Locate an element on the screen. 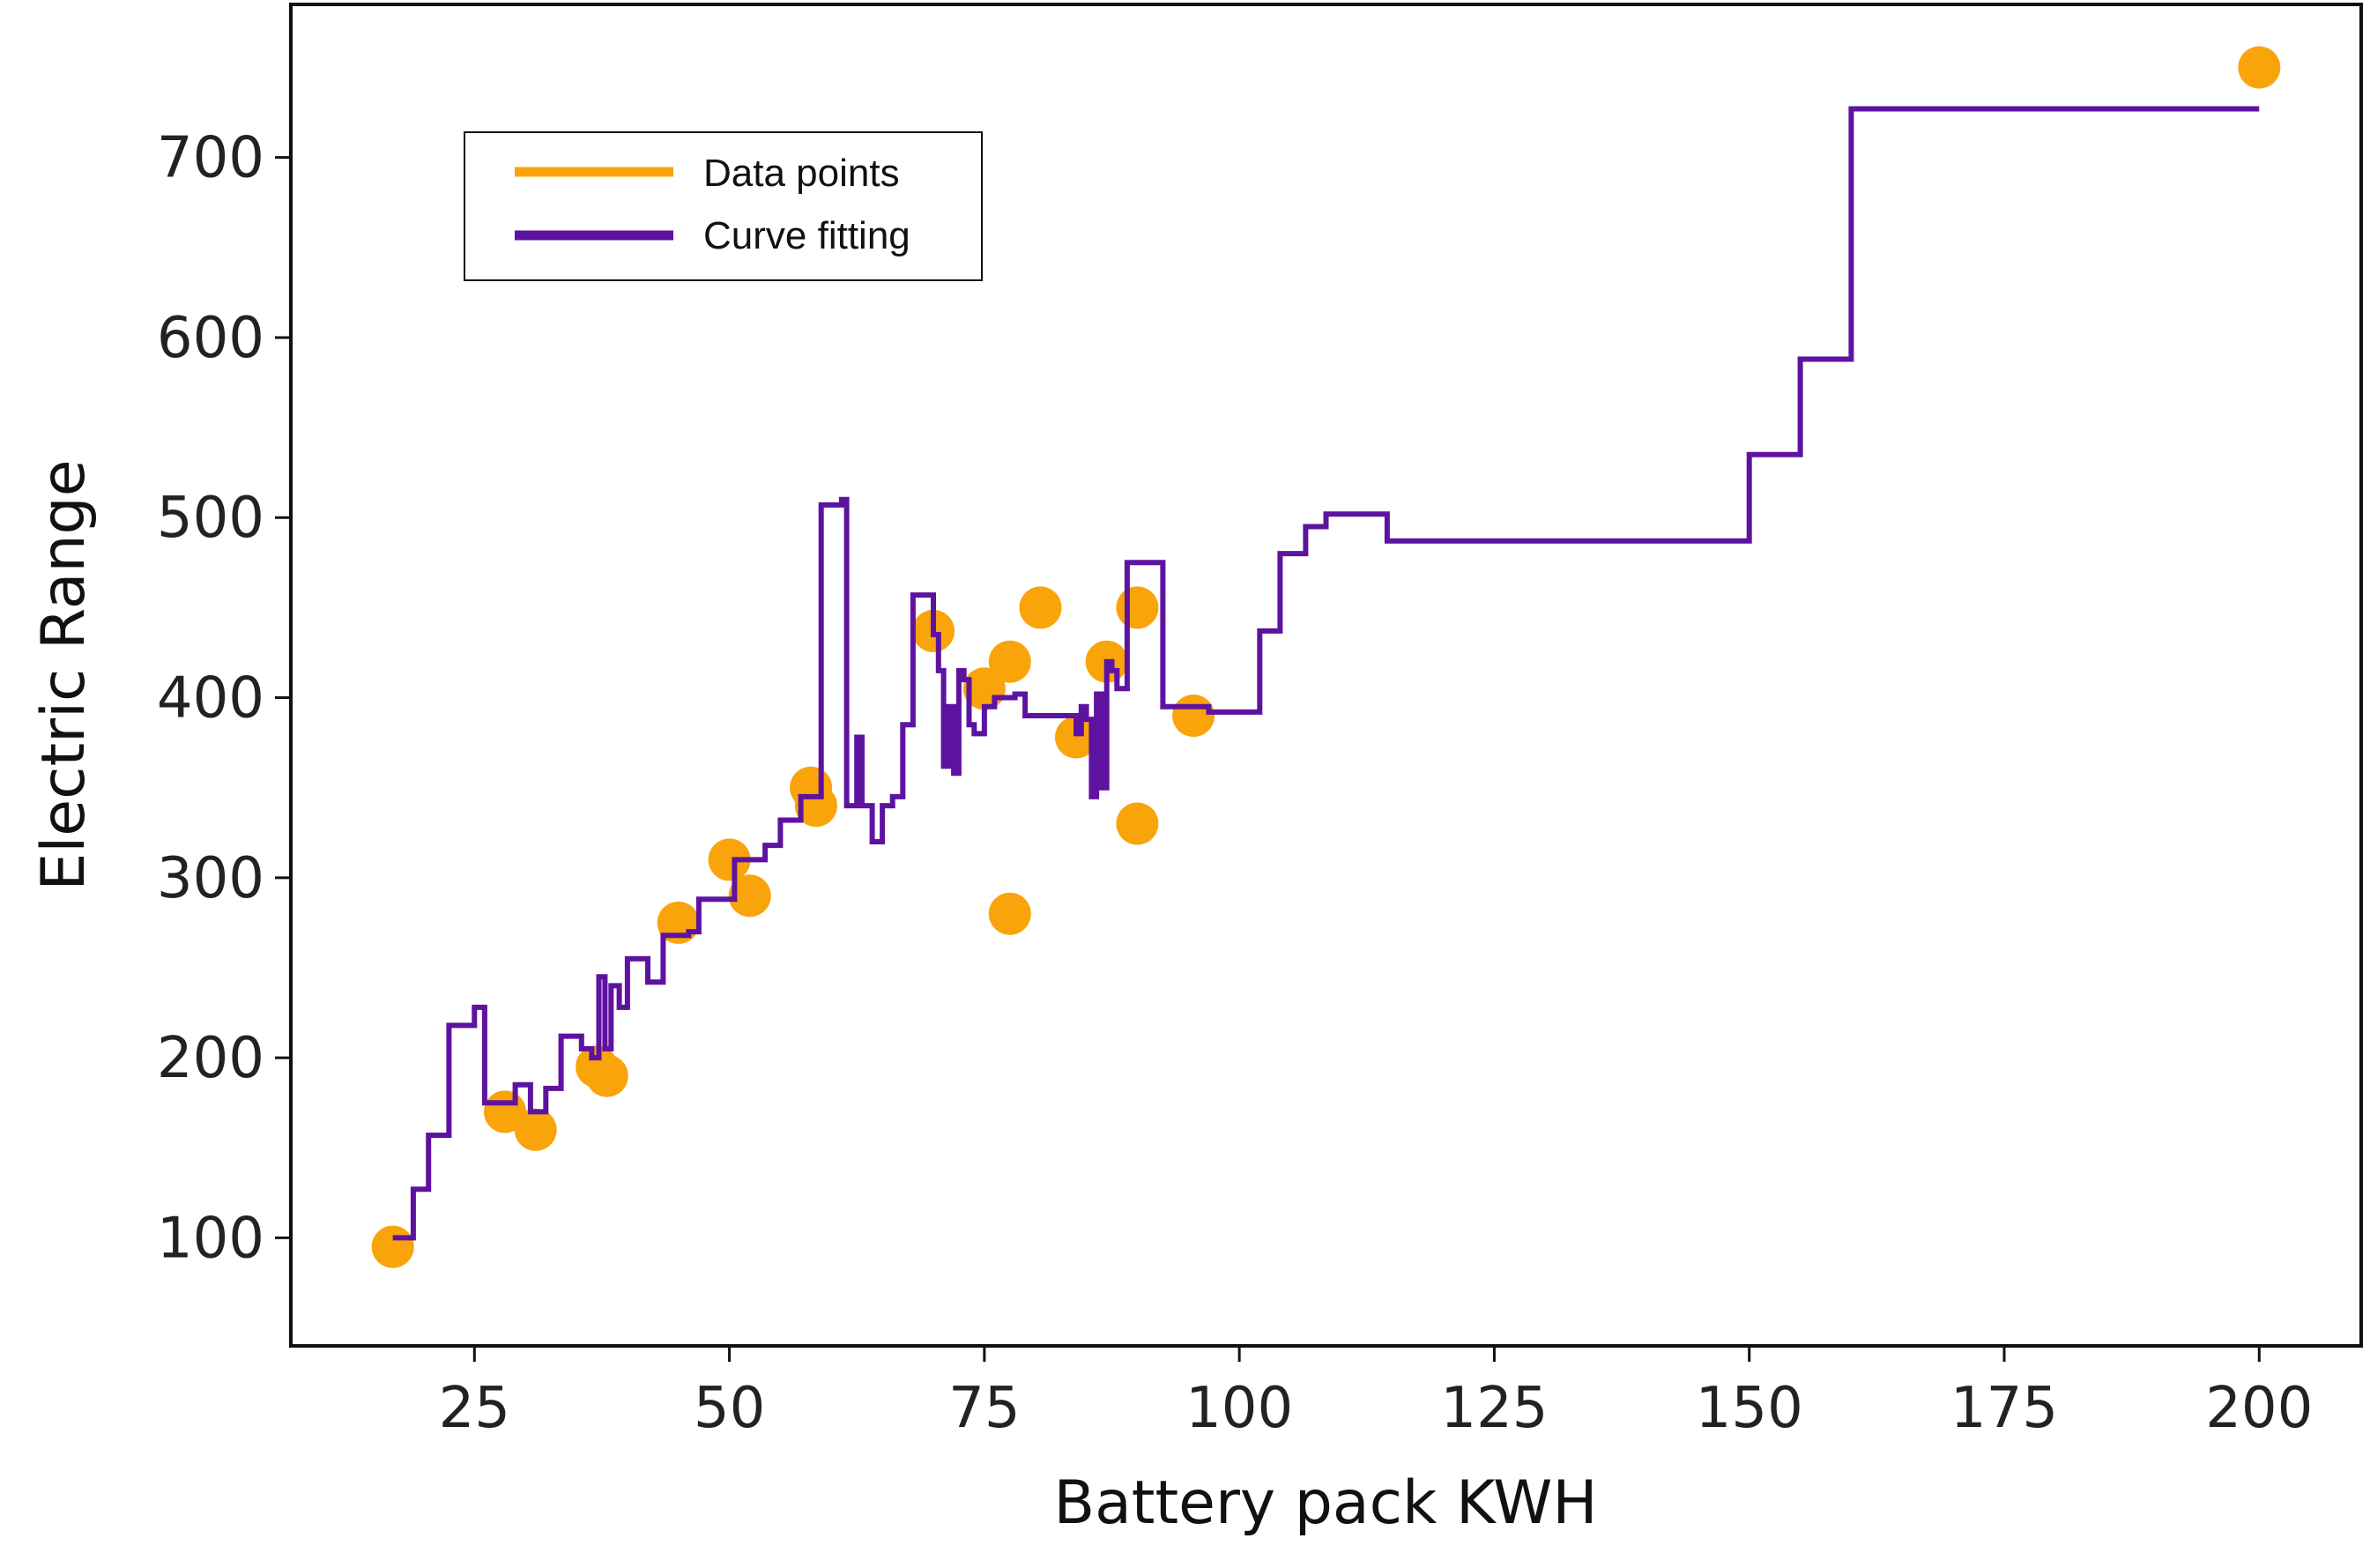 The height and width of the screenshot is (1568, 2370). x-tick-label-4: 125 is located at coordinates (1494, 1408).